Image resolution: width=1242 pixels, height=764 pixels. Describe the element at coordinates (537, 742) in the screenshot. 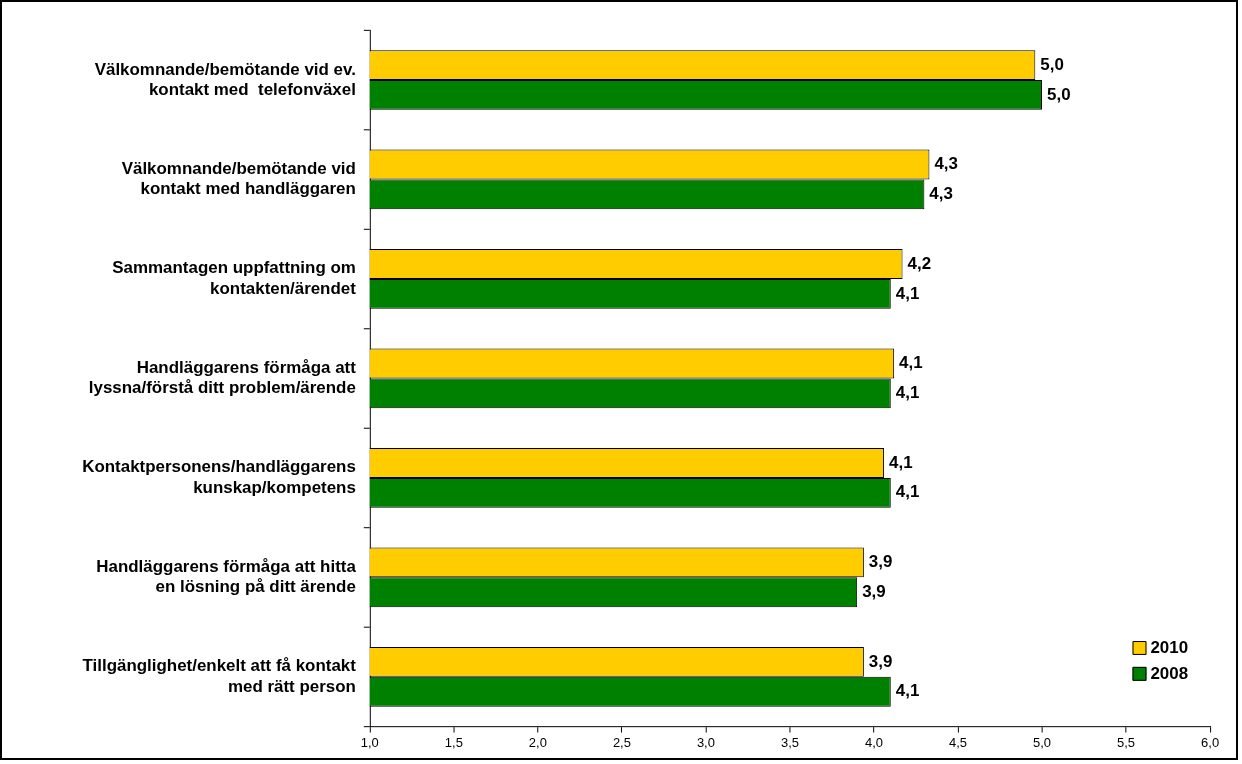

I see `x-tick-label: 2,0` at that location.